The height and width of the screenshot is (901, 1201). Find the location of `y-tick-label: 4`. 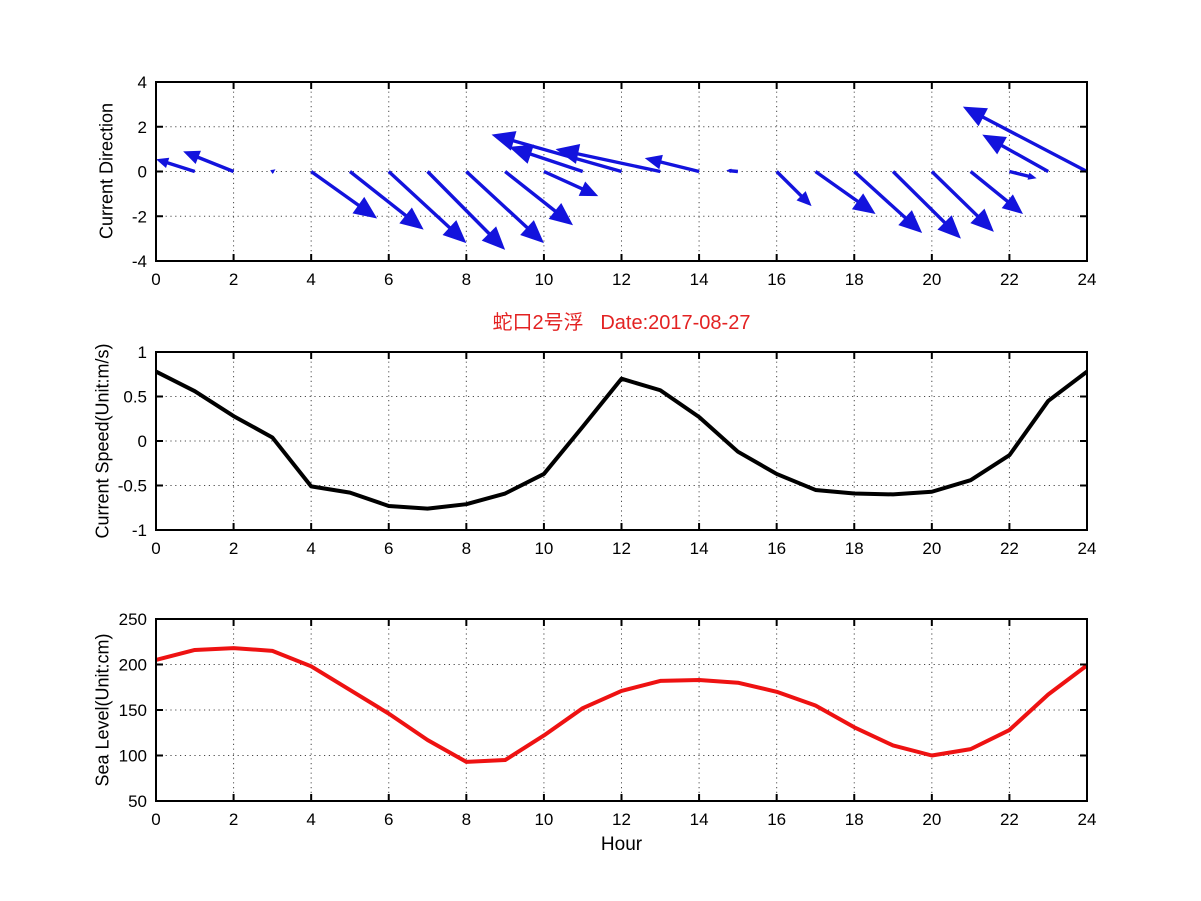

y-tick-label: 4 is located at coordinates (142, 82).